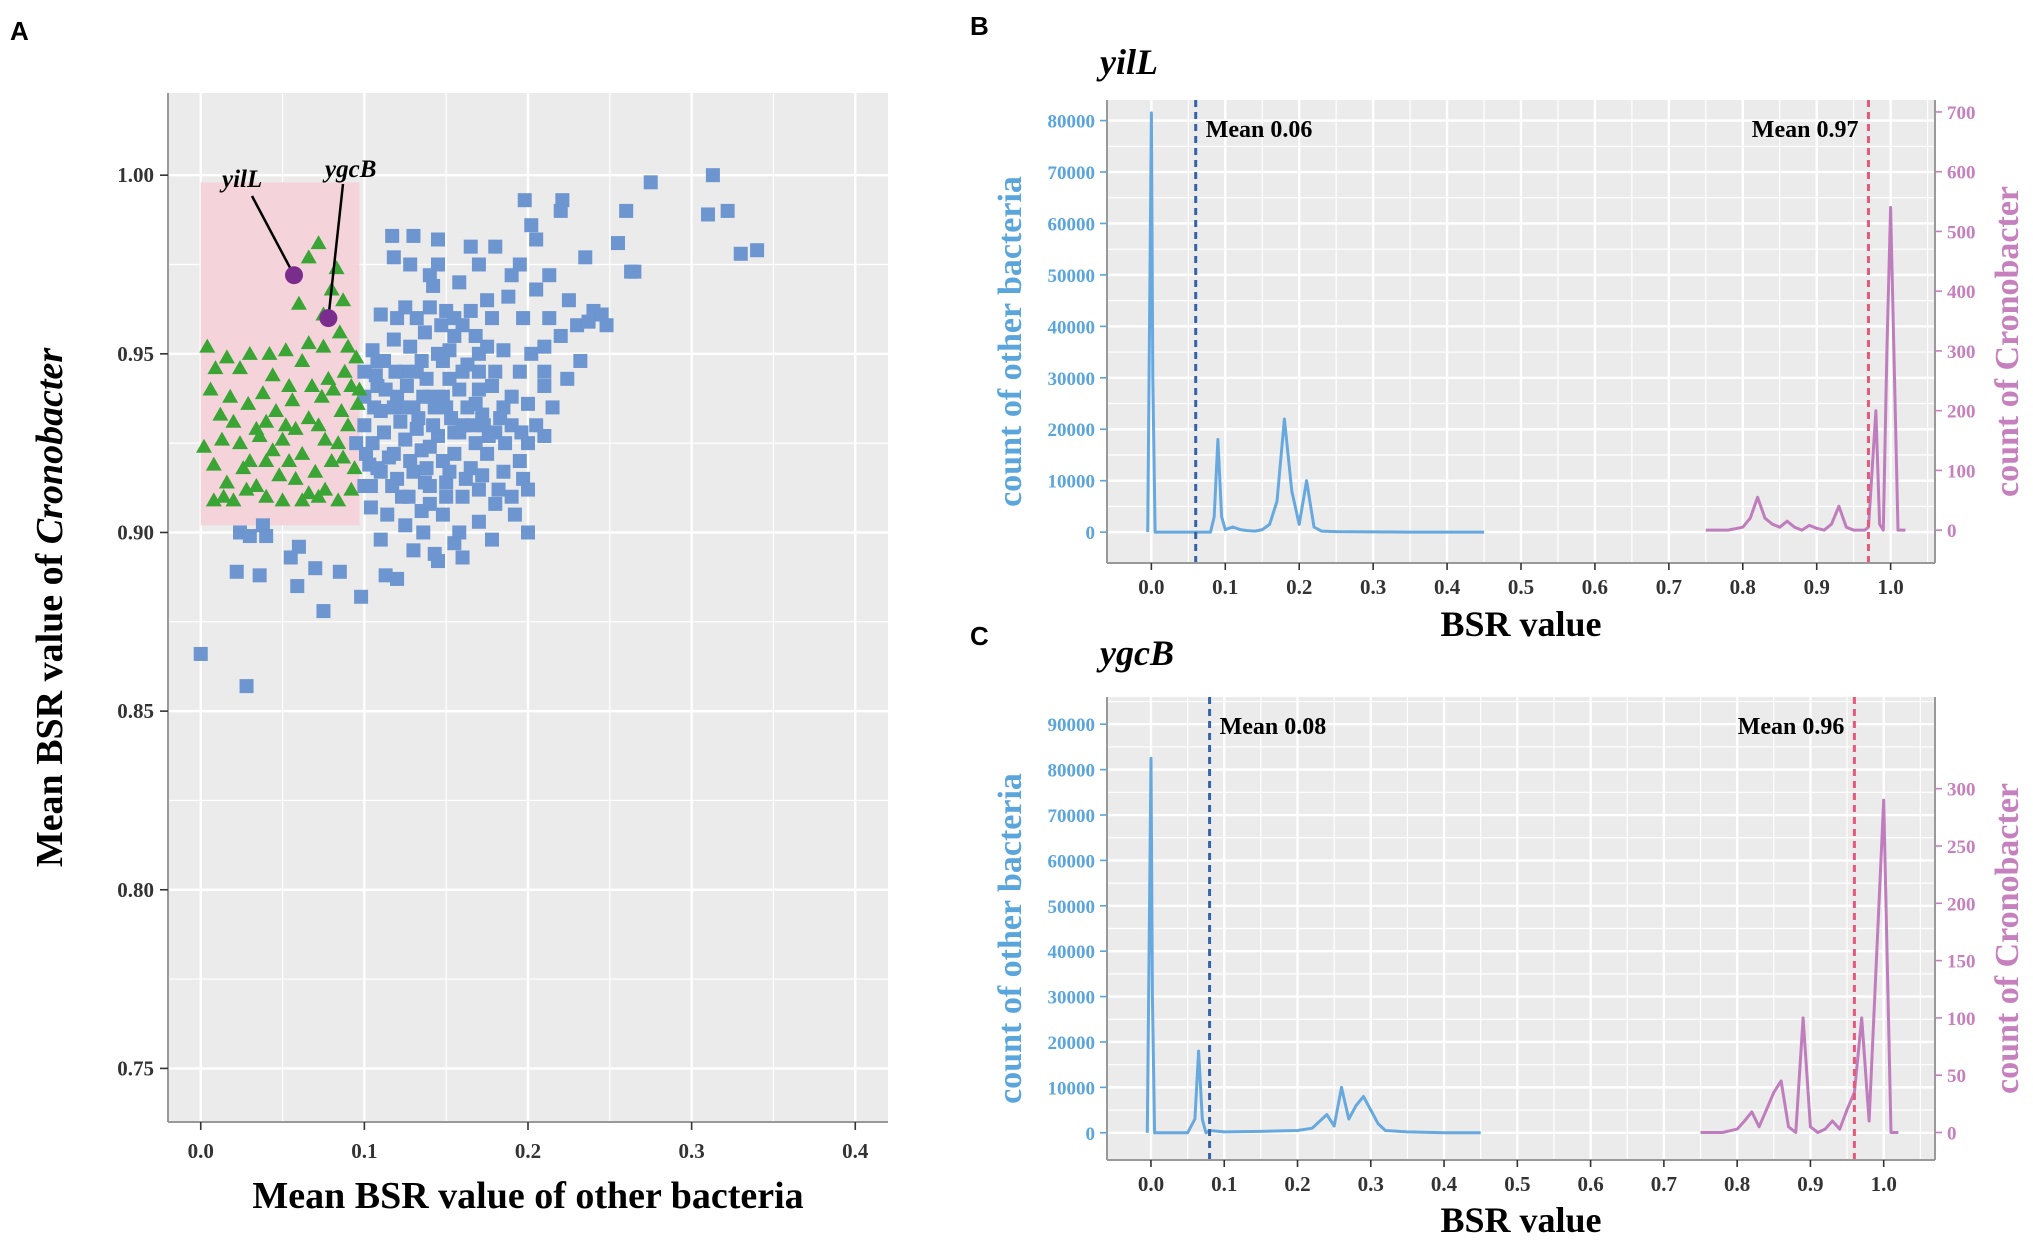 Image resolution: width=2033 pixels, height=1242 pixels. What do you see at coordinates (1091, 1134) in the screenshot?
I see `left-tick-label-c: 0` at bounding box center [1091, 1134].